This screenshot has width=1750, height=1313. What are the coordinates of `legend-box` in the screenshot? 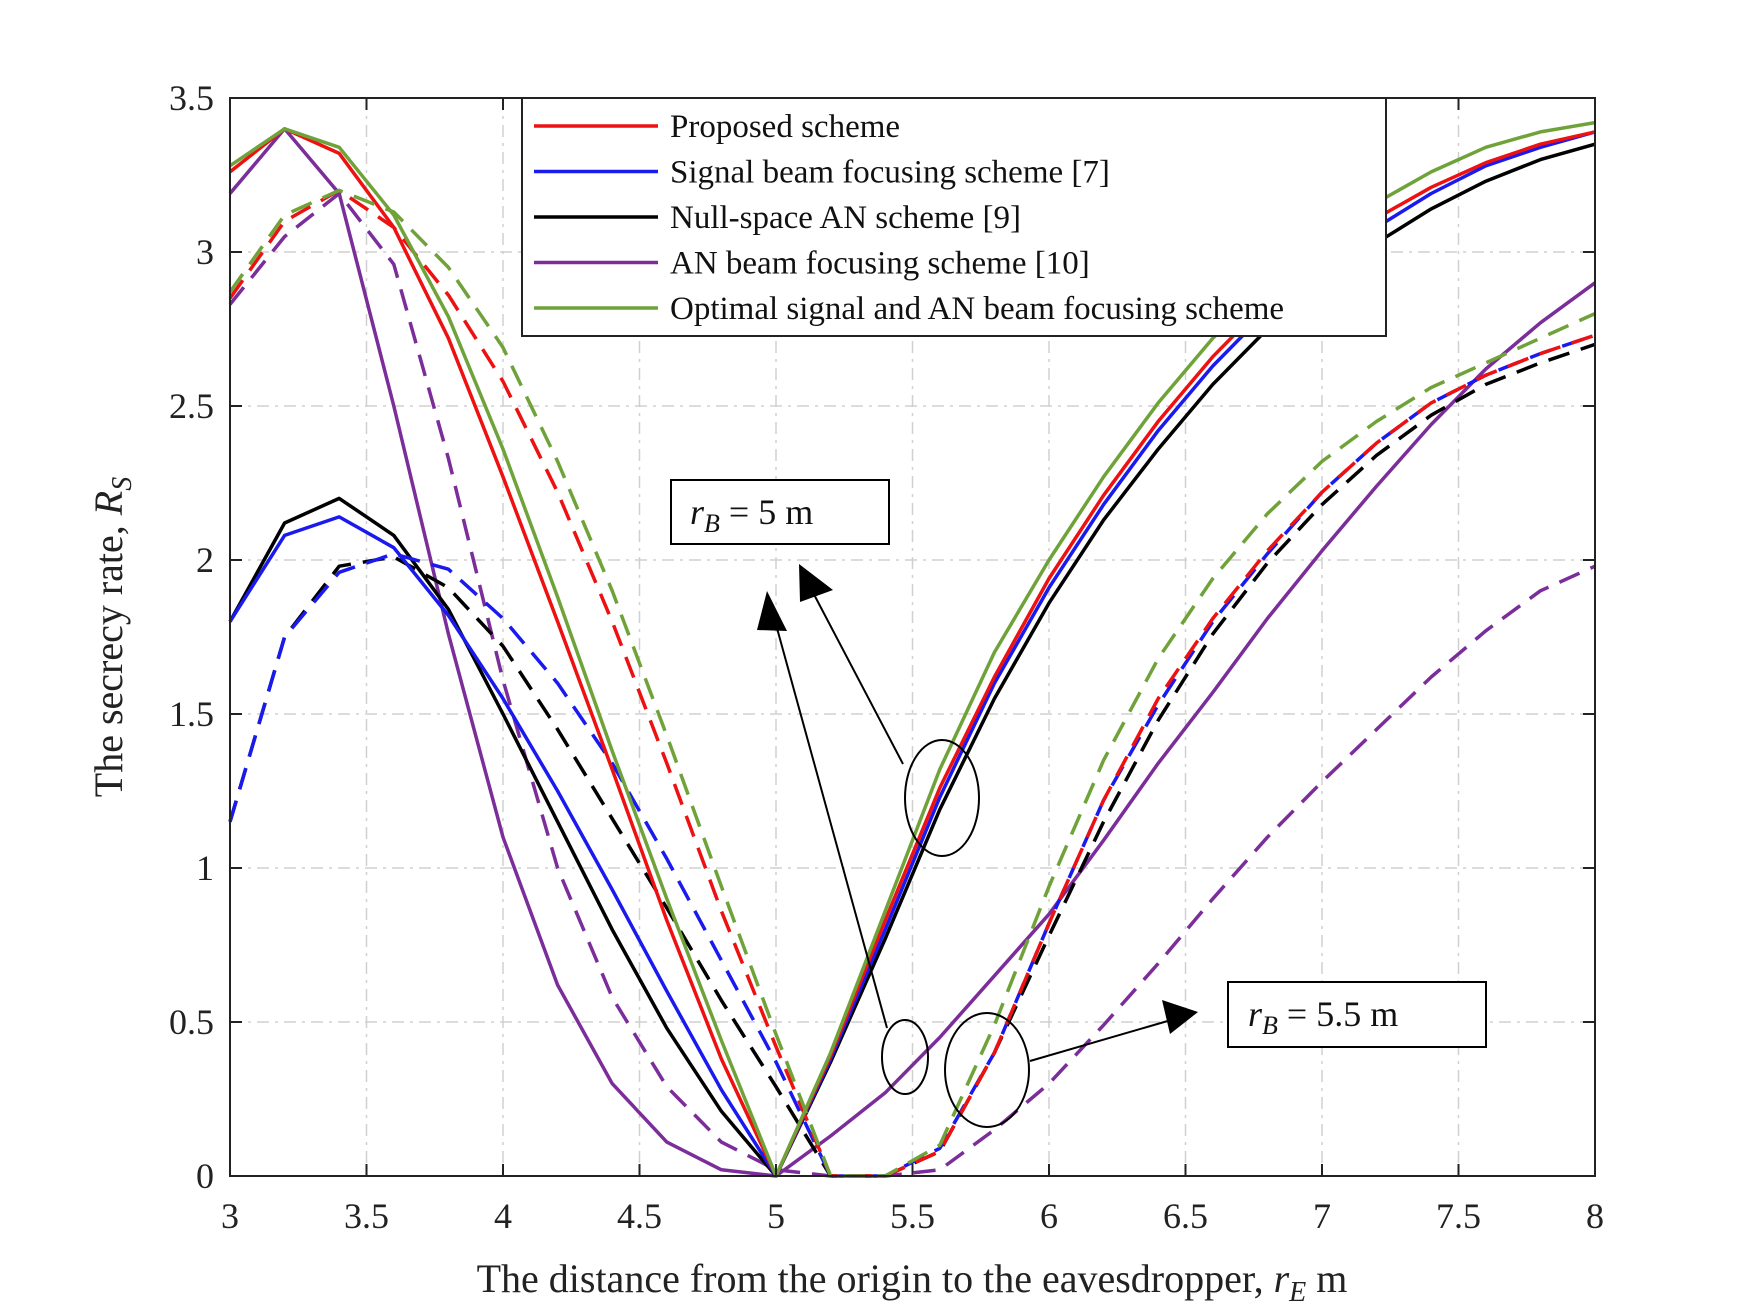 It's located at (954, 217).